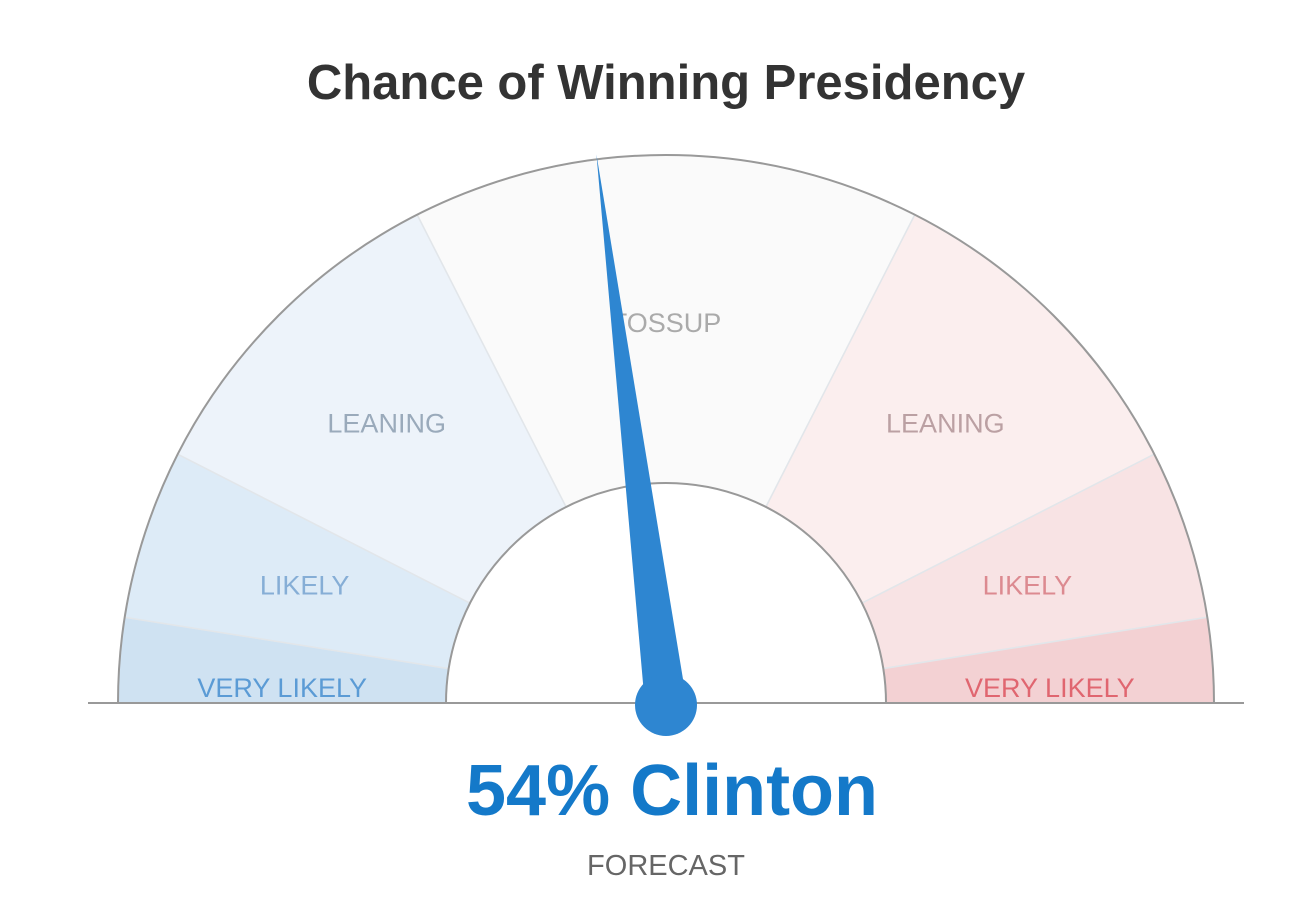 The height and width of the screenshot is (918, 1316). I want to click on gauge-needle-group, so click(646, 445).